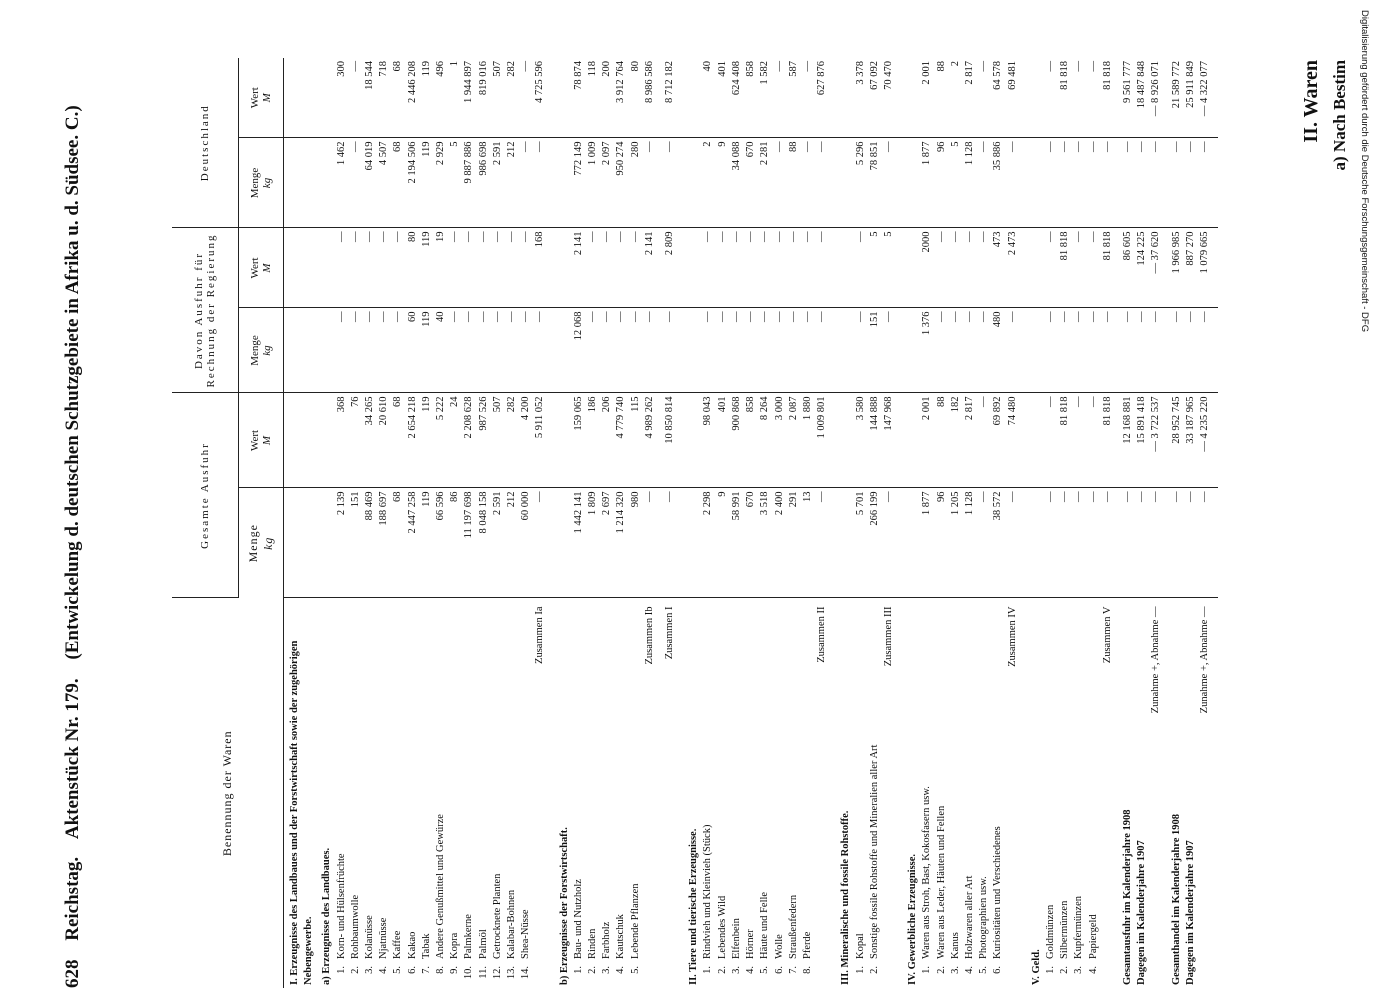 The width and height of the screenshot is (1383, 1000). What do you see at coordinates (255, 440) in the screenshot?
I see `sub-name: Wert` at bounding box center [255, 440].